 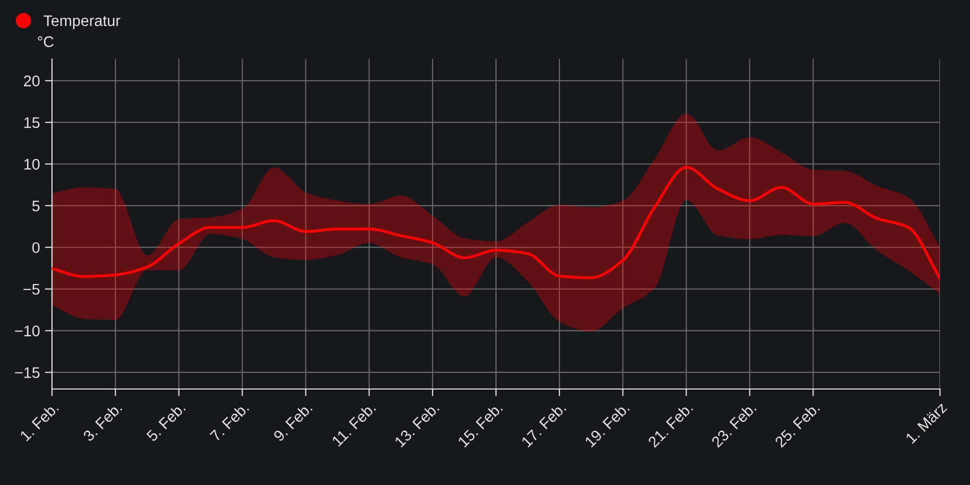 What do you see at coordinates (229, 422) in the screenshot?
I see `x-tick-label: 7. Feb.` at bounding box center [229, 422].